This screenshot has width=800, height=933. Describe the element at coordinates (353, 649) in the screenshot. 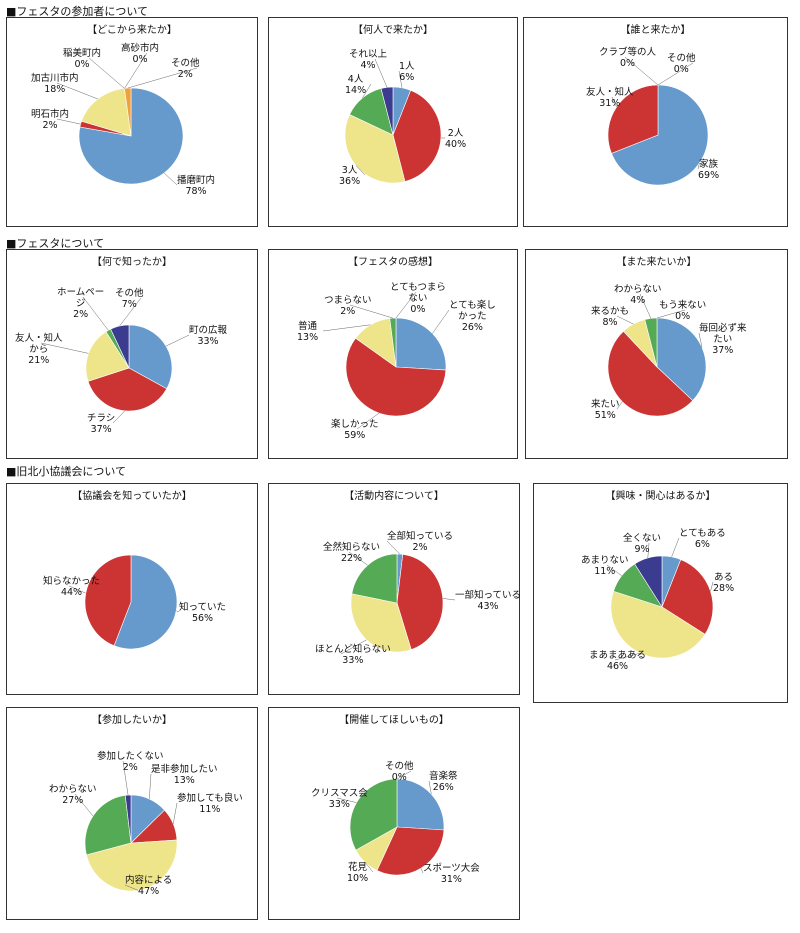

I see `slice-label-name: ほとんど知らない` at that location.